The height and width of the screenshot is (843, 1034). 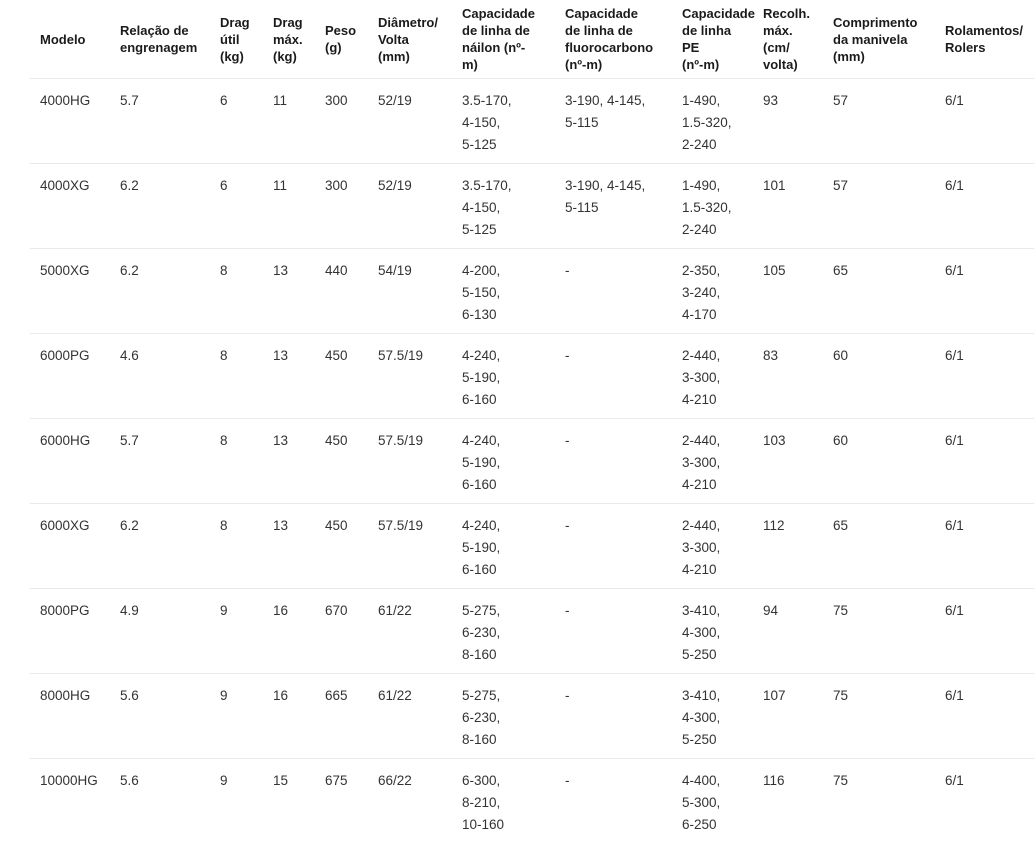 What do you see at coordinates (70, 206) in the screenshot?
I see `model-cell: 4000XG` at bounding box center [70, 206].